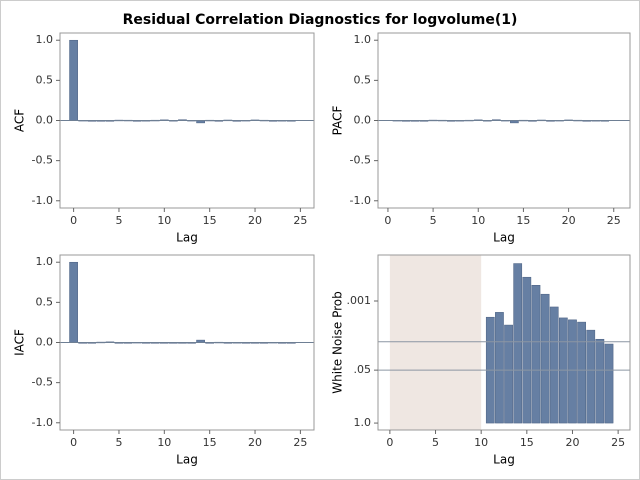 Image resolution: width=640 pixels, height=480 pixels. What do you see at coordinates (435, 342) in the screenshot?
I see `not-tested-region` at bounding box center [435, 342].